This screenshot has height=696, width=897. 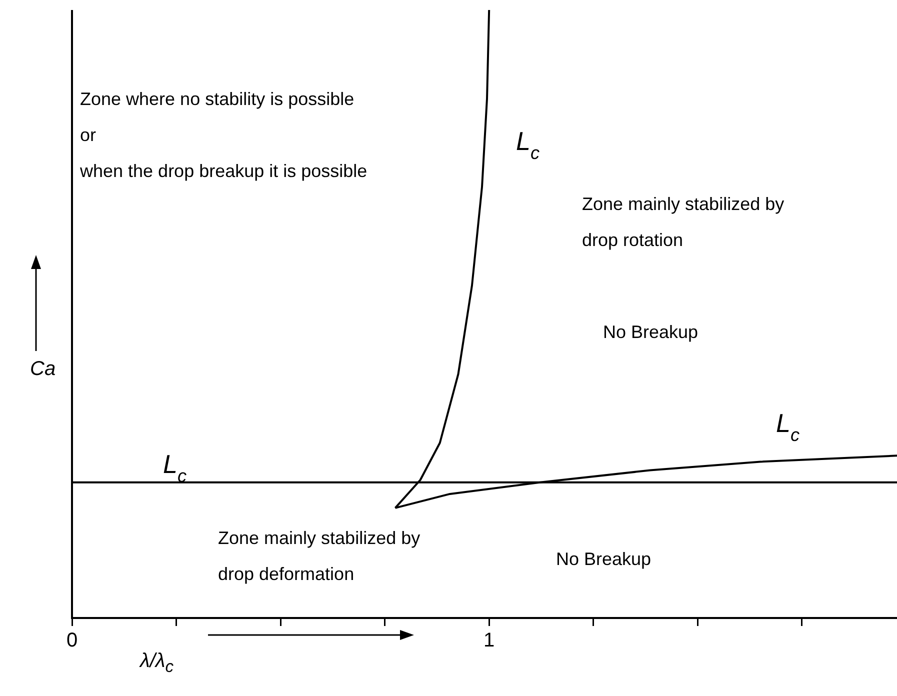 I want to click on x-tick-label: 1, so click(x=489, y=641).